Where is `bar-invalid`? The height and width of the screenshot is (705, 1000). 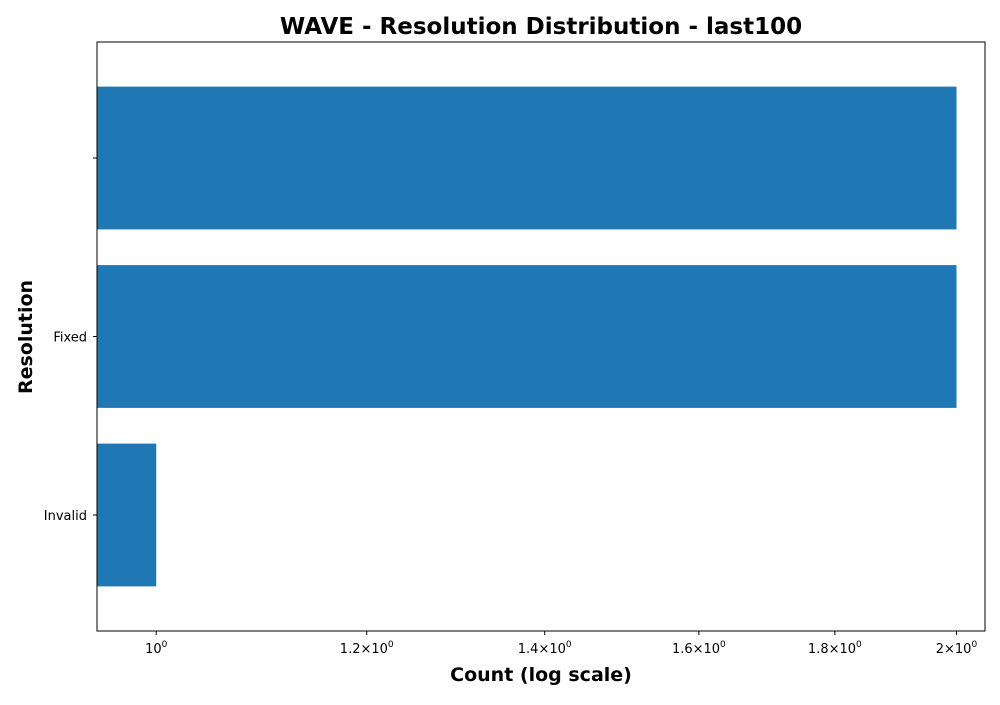
bar-invalid is located at coordinates (127, 515).